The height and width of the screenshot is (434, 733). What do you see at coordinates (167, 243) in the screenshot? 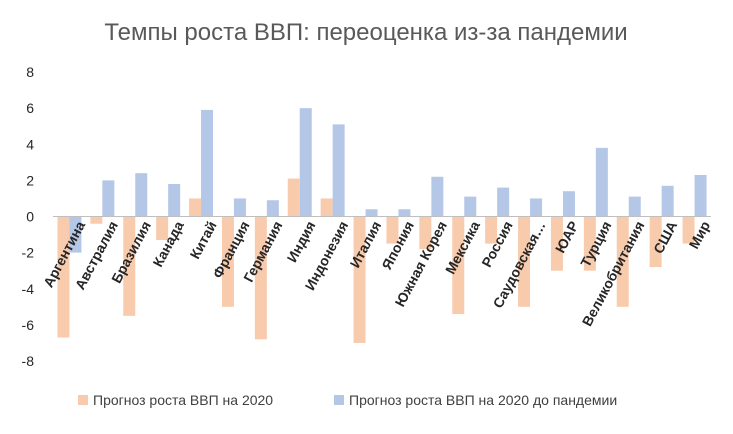
I see `category-label: Канада` at bounding box center [167, 243].